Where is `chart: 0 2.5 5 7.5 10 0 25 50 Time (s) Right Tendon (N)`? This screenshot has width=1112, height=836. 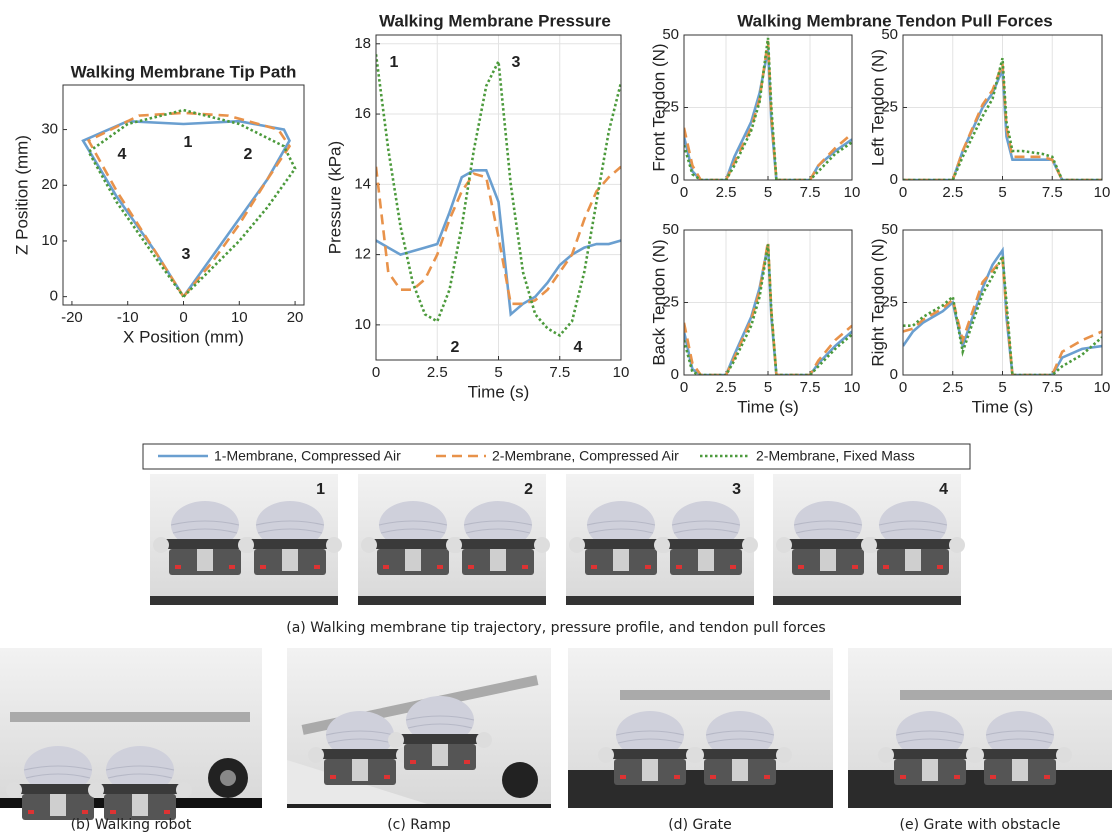
chart: 0 2.5 5 7.5 10 0 25 50 Time (s) Right Tendon (N) is located at coordinates (989, 319).